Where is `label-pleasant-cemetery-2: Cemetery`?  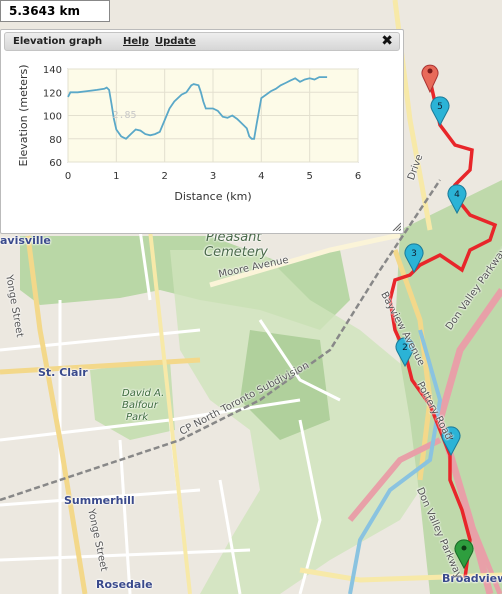 label-pleasant-cemetery-2: Cemetery is located at coordinates (236, 252).